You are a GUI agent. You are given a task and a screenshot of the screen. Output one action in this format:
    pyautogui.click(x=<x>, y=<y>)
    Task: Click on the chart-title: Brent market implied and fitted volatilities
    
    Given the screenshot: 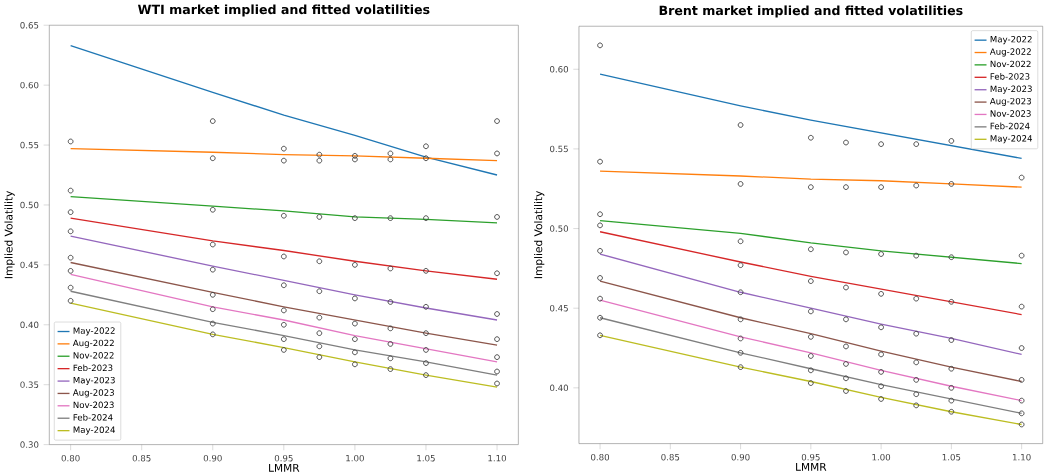 What is the action you would take?
    pyautogui.click(x=811, y=11)
    